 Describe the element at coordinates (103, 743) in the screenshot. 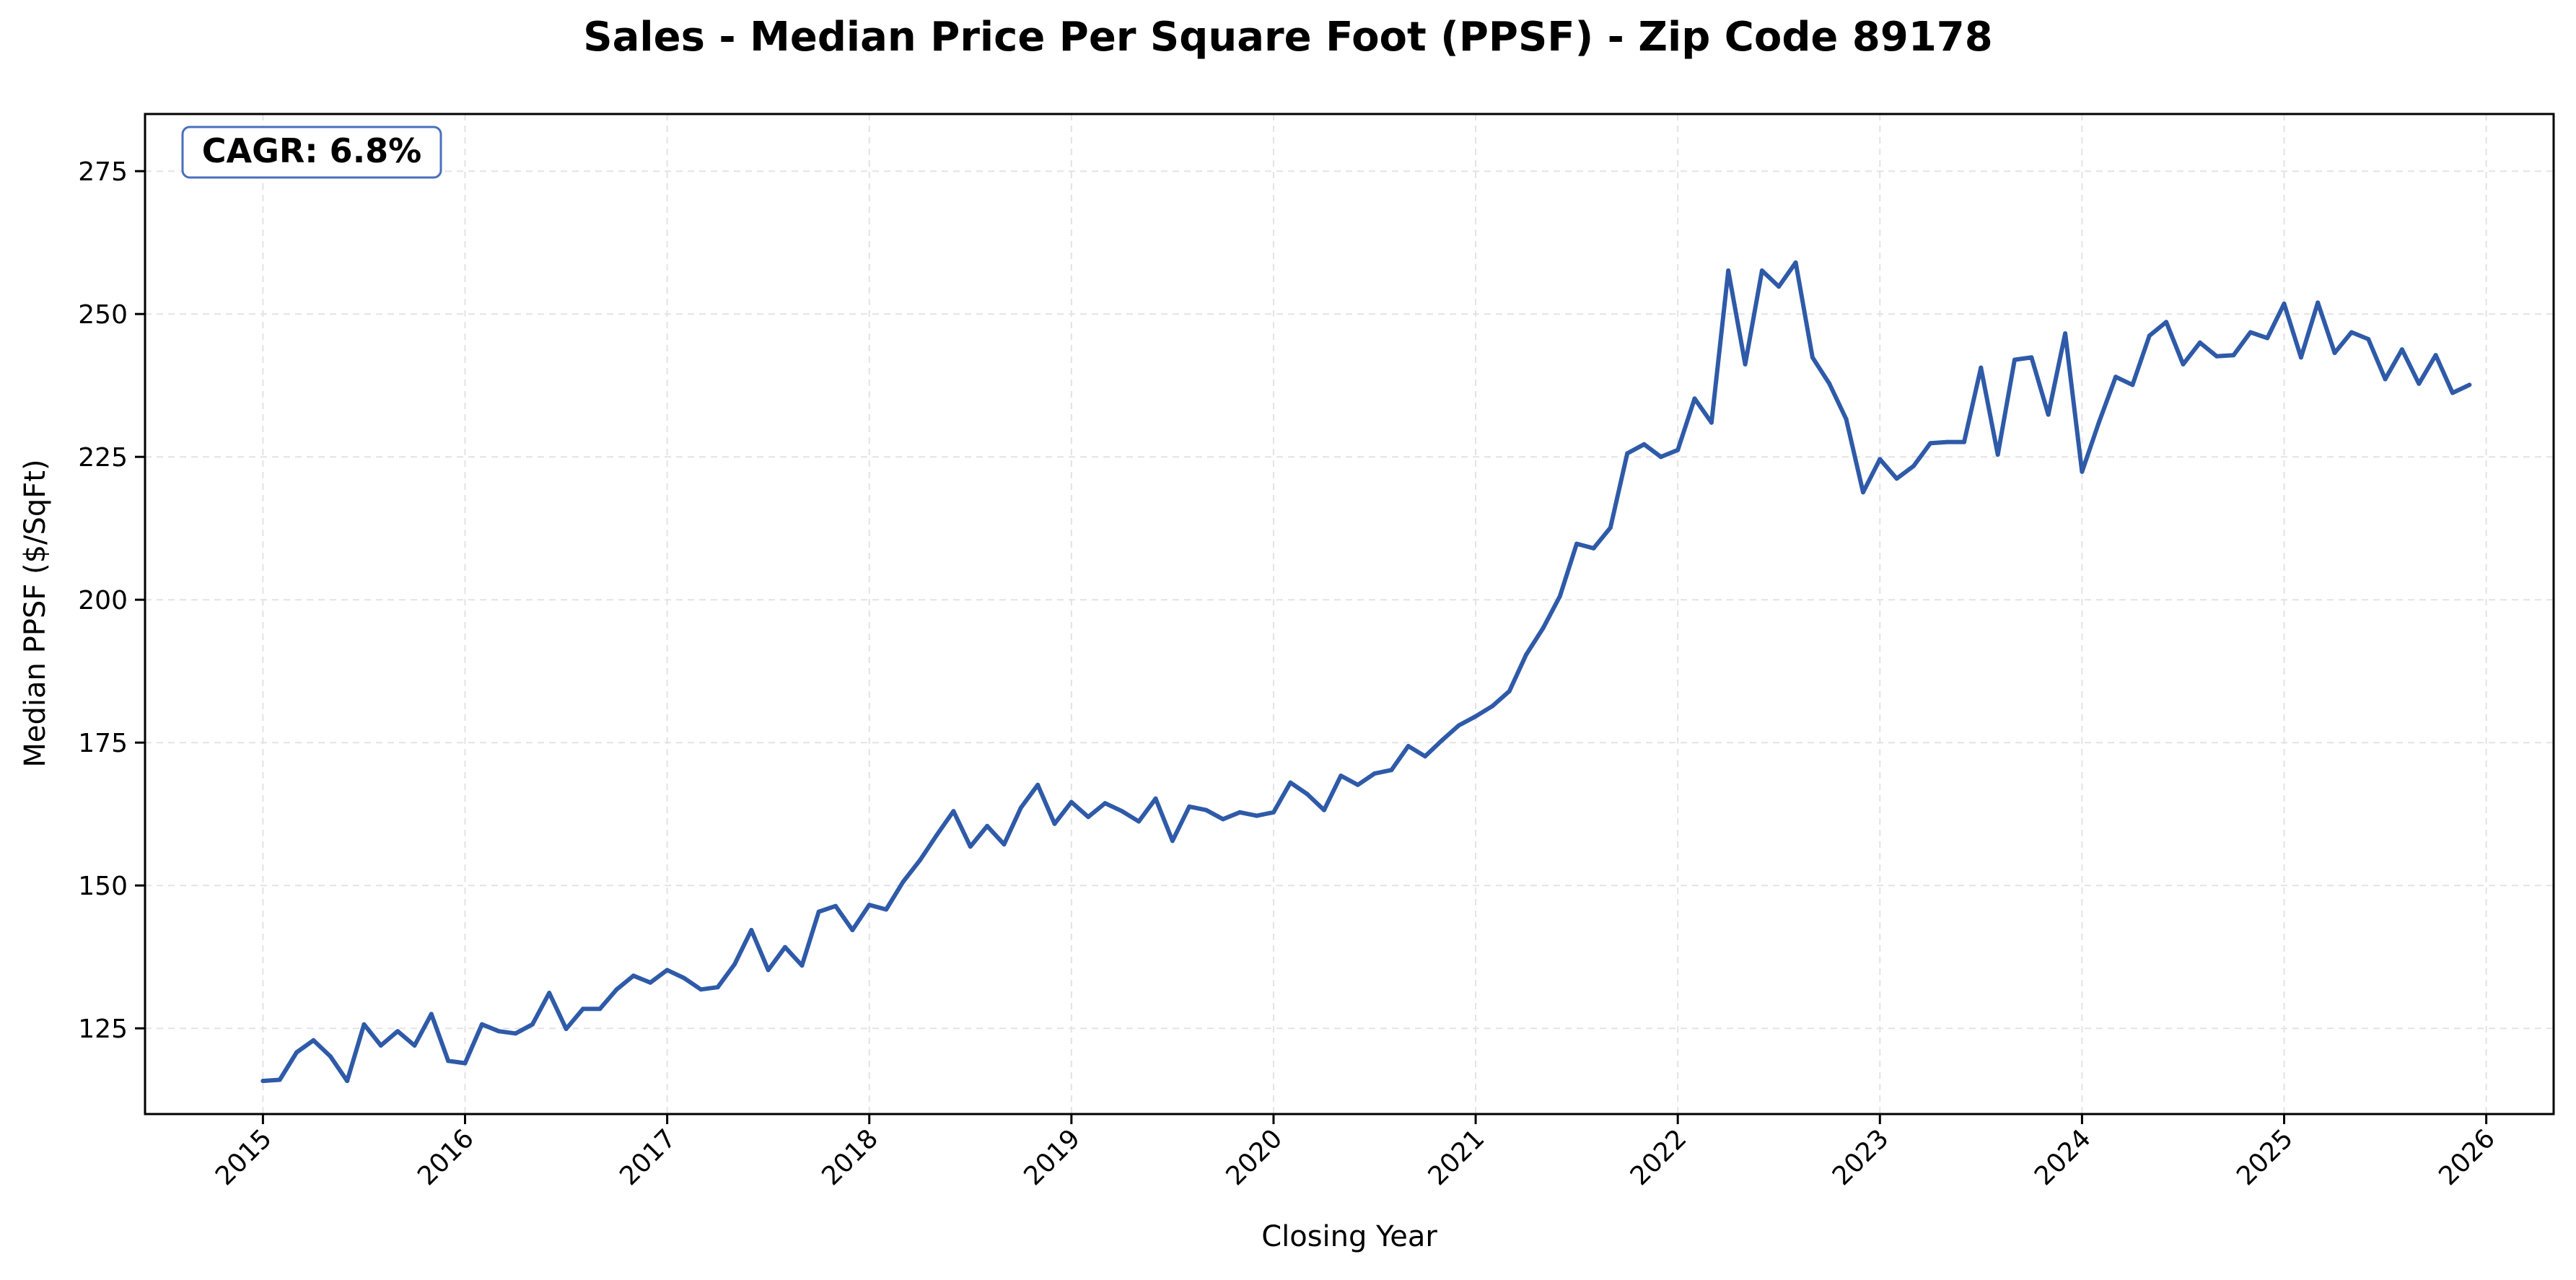

I see `y-tick-label: 175` at that location.